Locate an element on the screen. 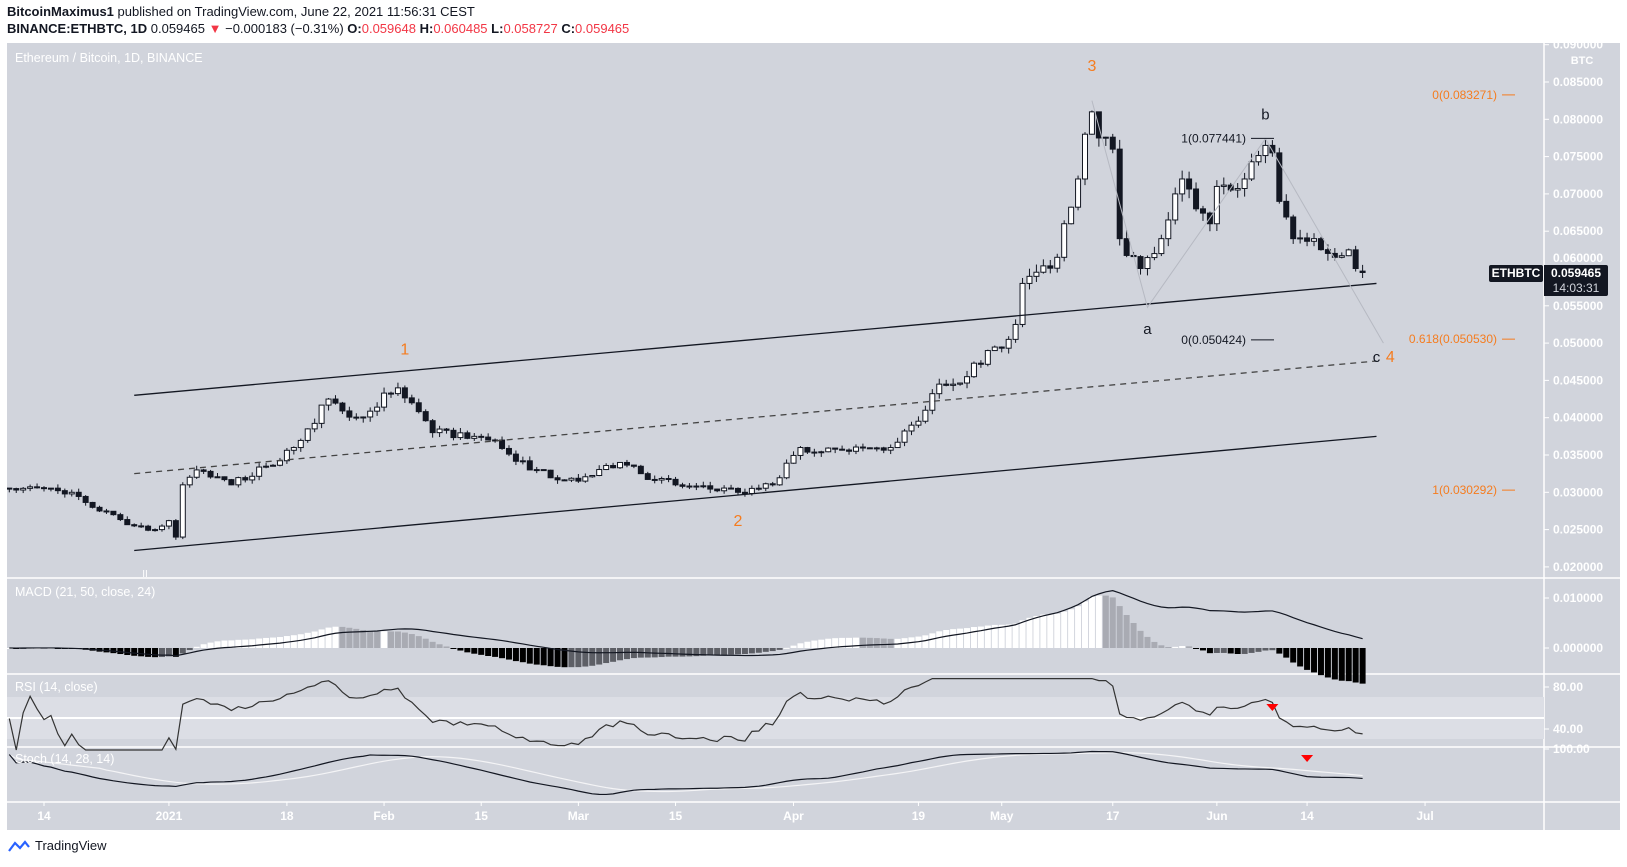 The width and height of the screenshot is (1627, 867). channel-upper-line is located at coordinates (755, 339).